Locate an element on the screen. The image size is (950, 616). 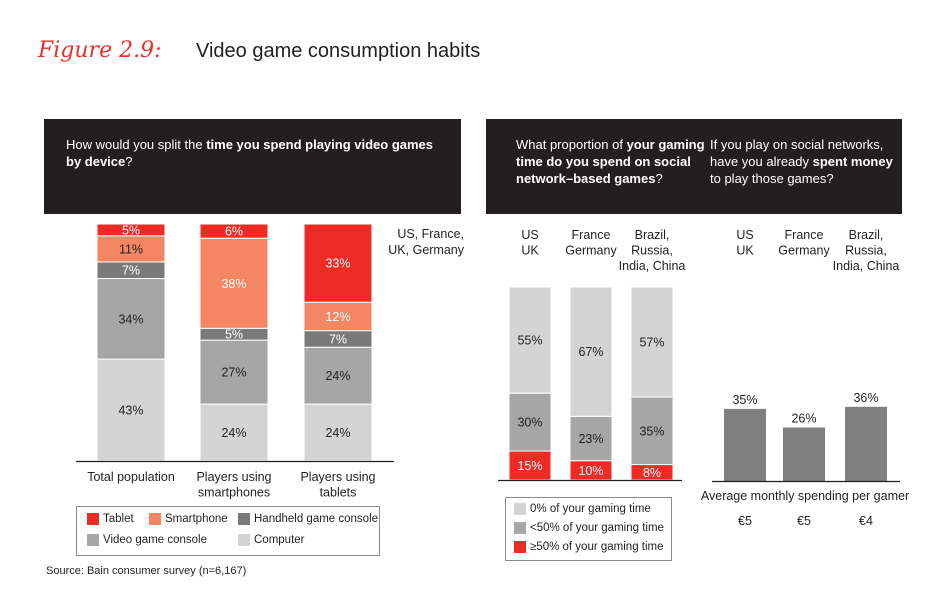
legend-item-console: Video game console is located at coordinates (147, 540).